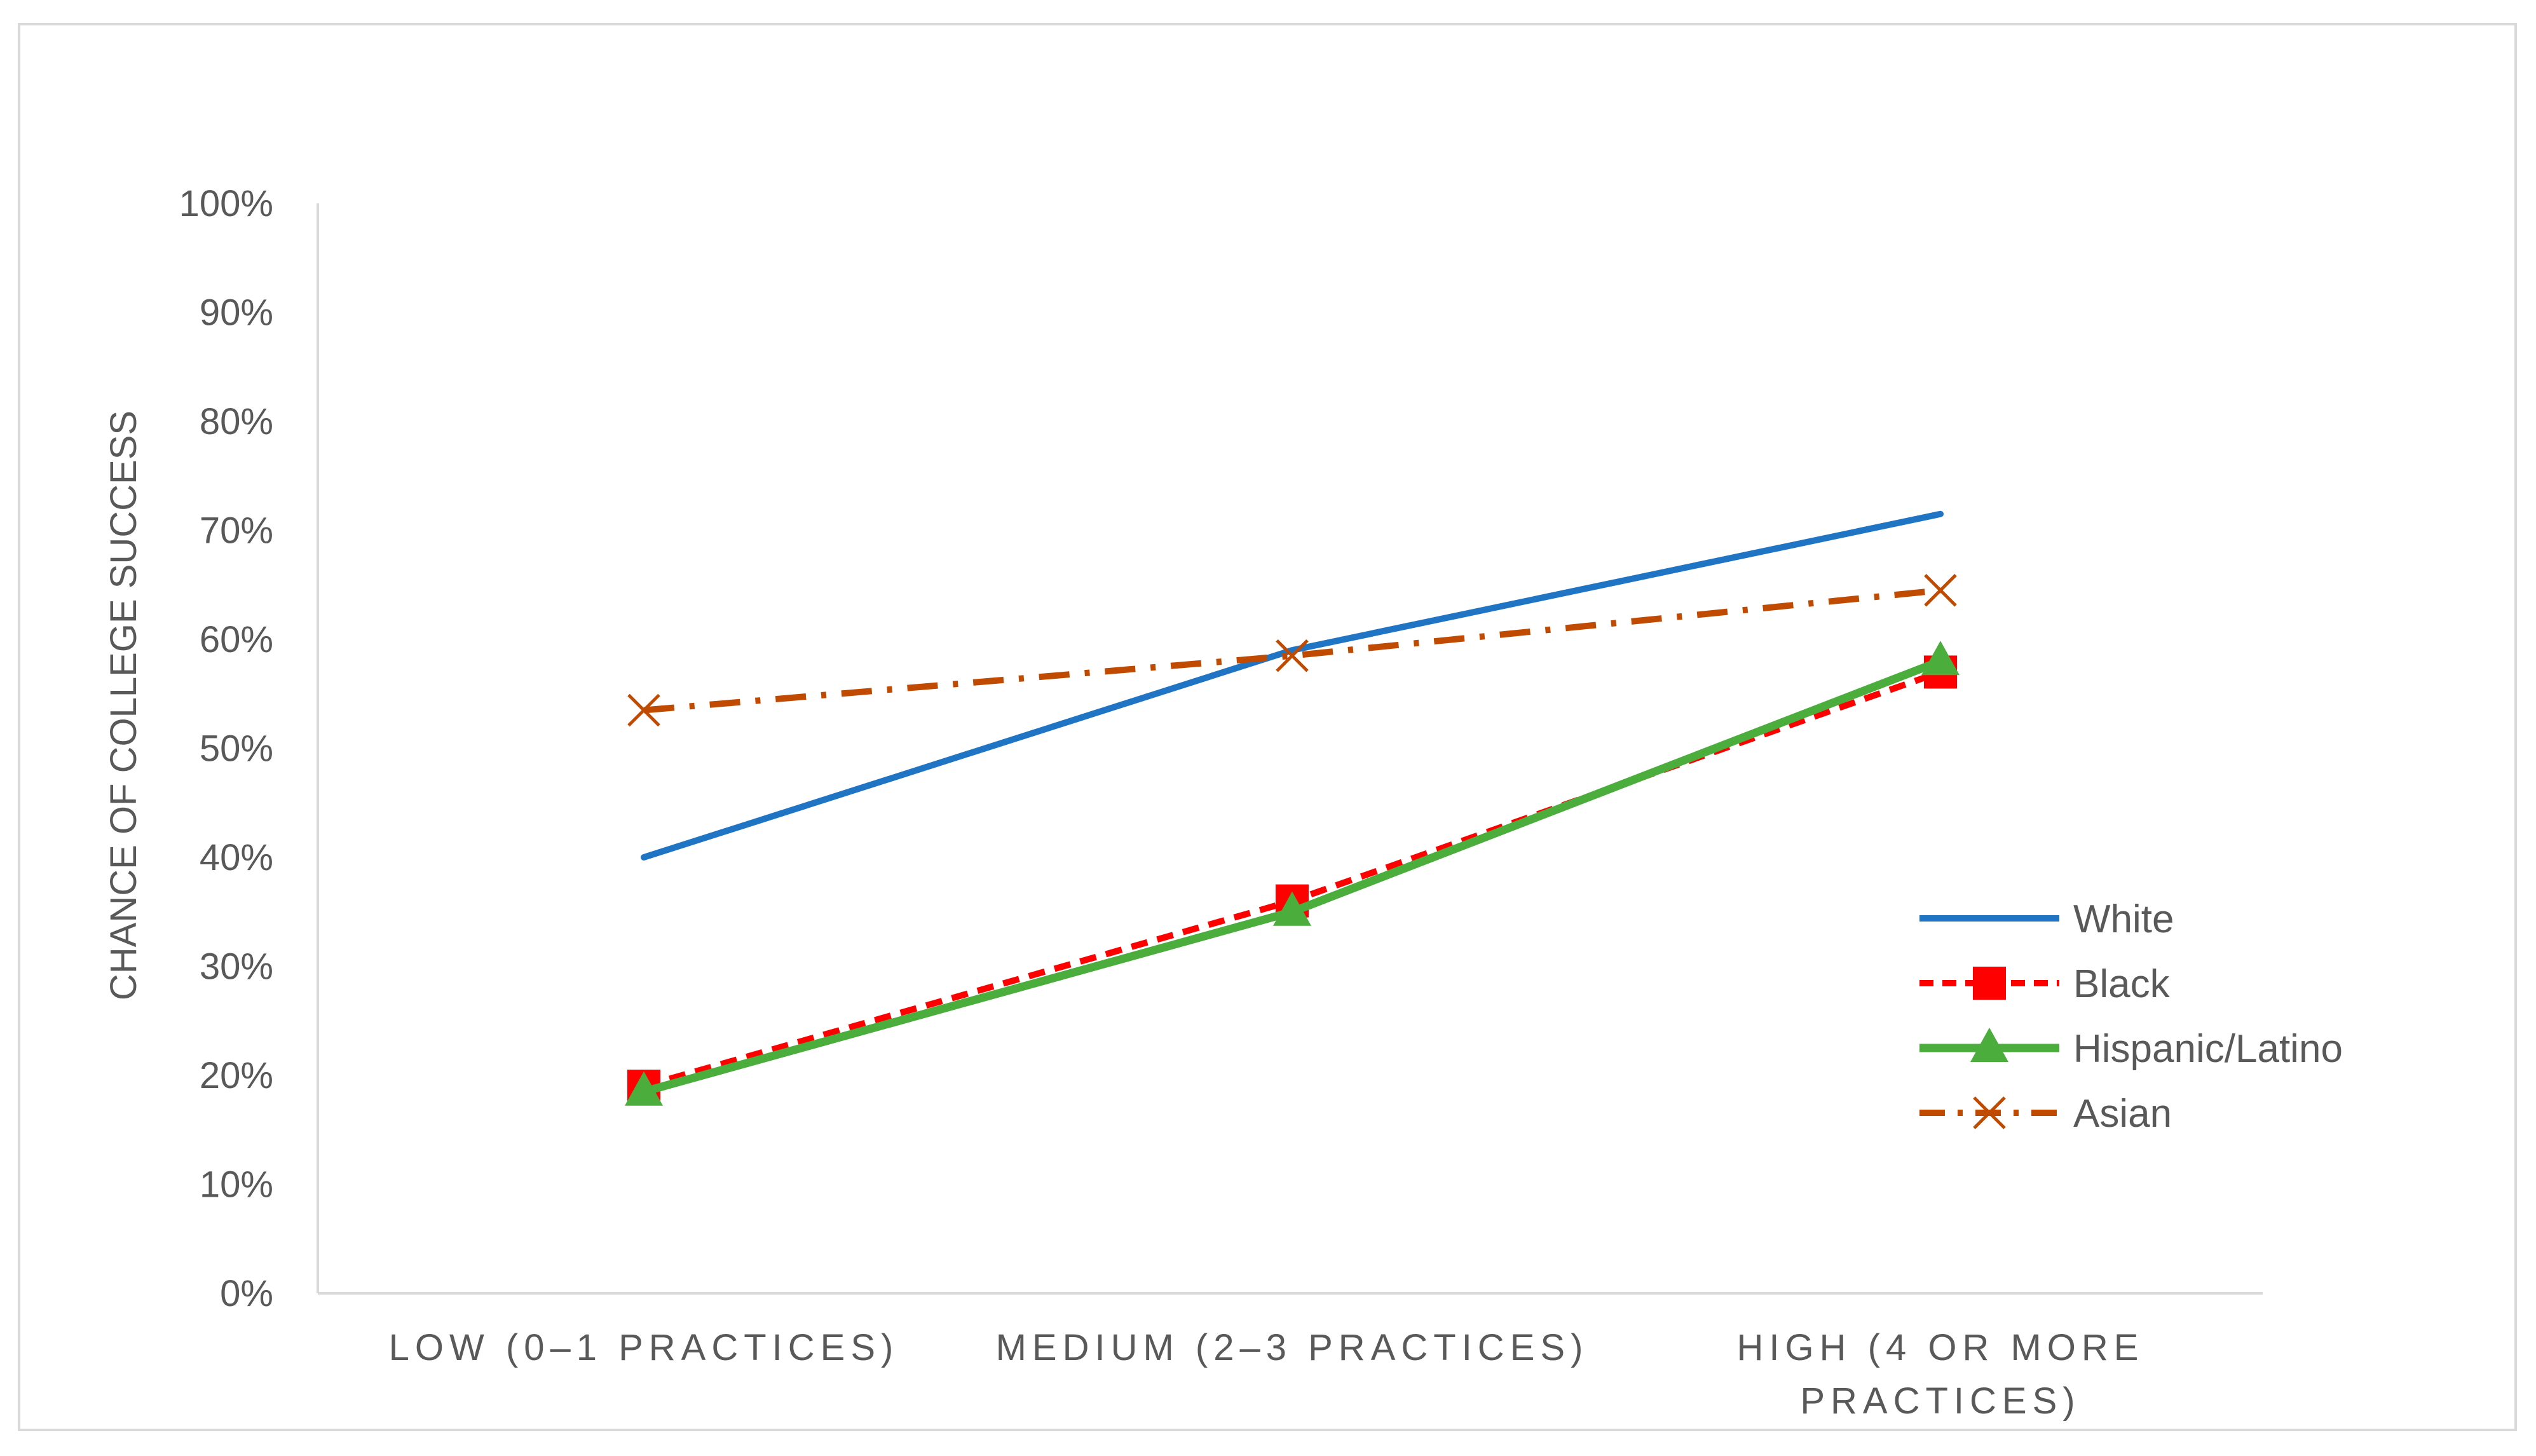 This screenshot has width=2536, height=1456. Describe the element at coordinates (2045, 984) in the screenshot. I see `legend-item: Black` at that location.